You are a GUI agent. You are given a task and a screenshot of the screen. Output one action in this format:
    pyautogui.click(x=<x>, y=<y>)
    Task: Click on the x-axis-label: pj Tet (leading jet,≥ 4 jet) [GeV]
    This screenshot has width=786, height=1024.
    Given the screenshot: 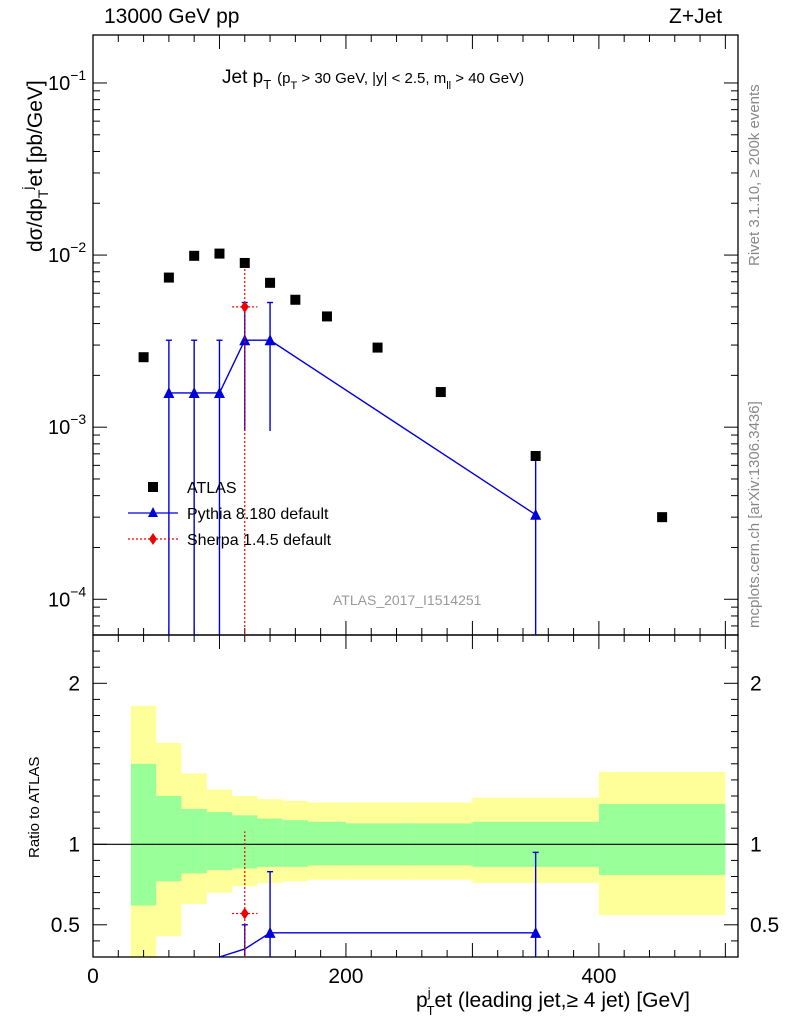 What is the action you would take?
    pyautogui.click(x=553, y=1001)
    